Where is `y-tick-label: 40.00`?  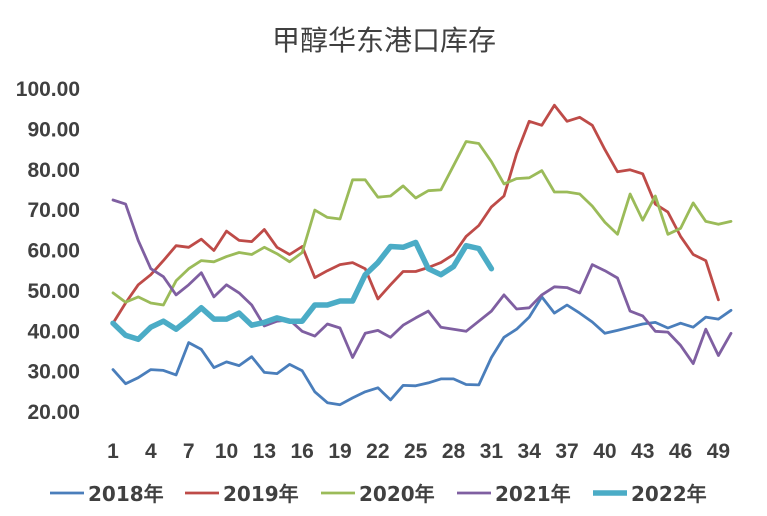 y-tick-label: 40.00 is located at coordinates (53, 331).